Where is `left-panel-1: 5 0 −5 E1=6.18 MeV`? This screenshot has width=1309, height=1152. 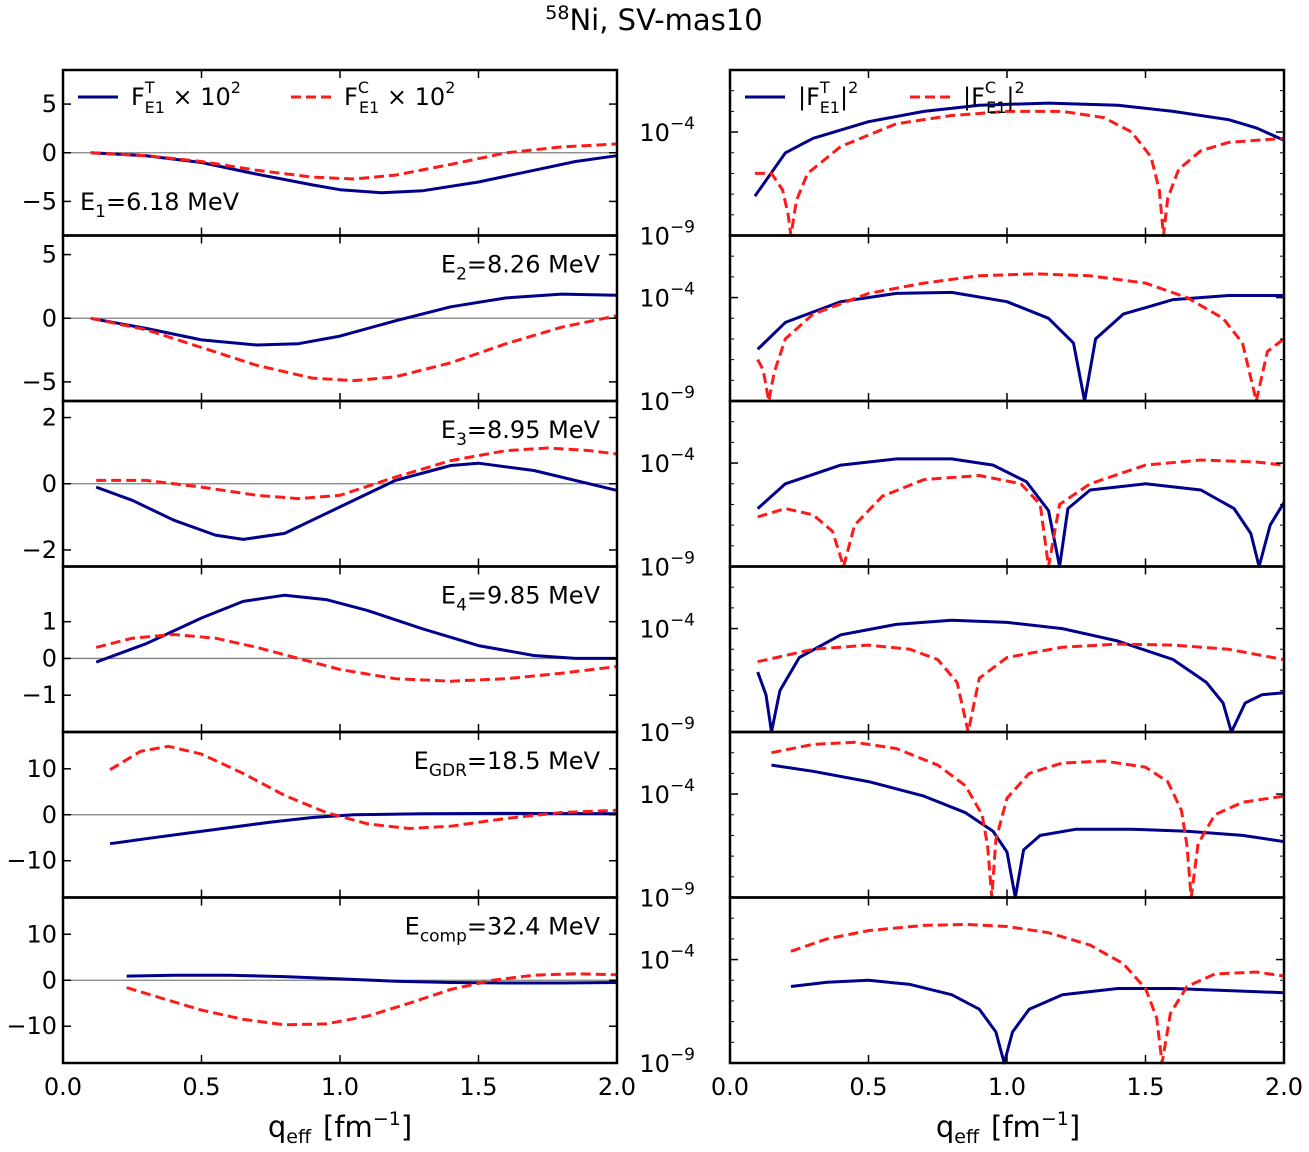
left-panel-1: 5 0 −5 E1=6.18 MeV is located at coordinates (320, 152).